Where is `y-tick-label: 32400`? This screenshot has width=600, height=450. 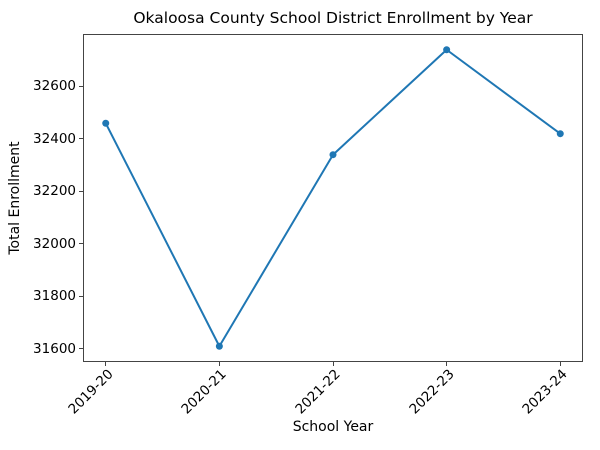
y-tick-label: 32400 is located at coordinates (54, 138).